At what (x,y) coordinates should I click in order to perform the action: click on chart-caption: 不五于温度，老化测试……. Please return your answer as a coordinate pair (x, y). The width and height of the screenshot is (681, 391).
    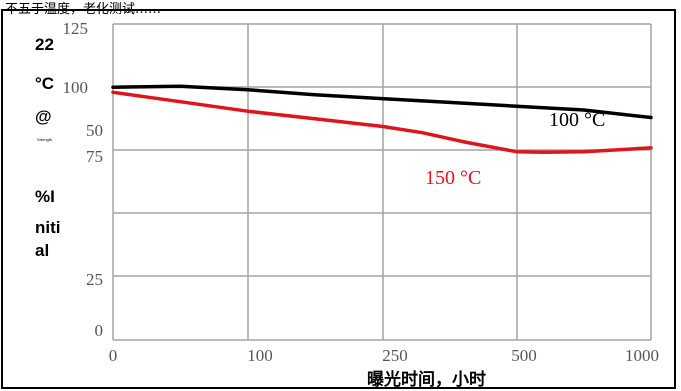
    Looking at the image, I should click on (83, 9).